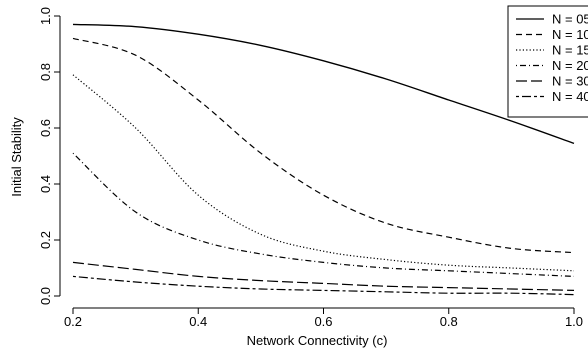 Image resolution: width=588 pixels, height=354 pixels. I want to click on y-tick-label: 0.2, so click(45, 240).